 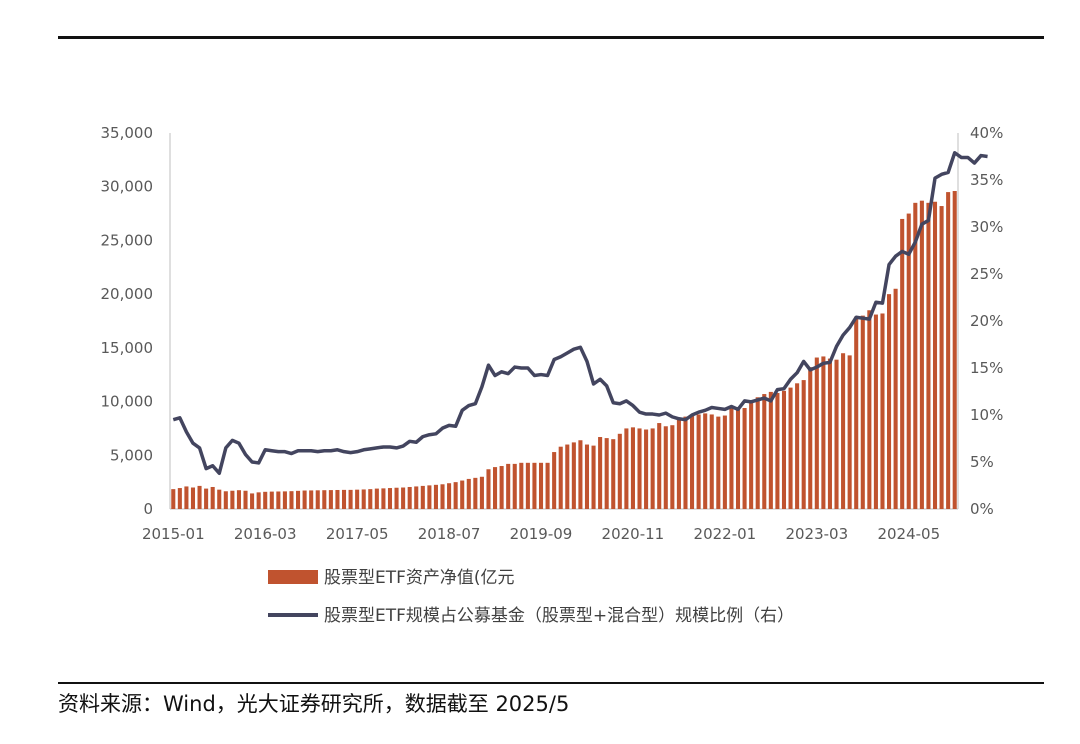 I want to click on y-right-tick-label: 5%, so click(x=982, y=462).